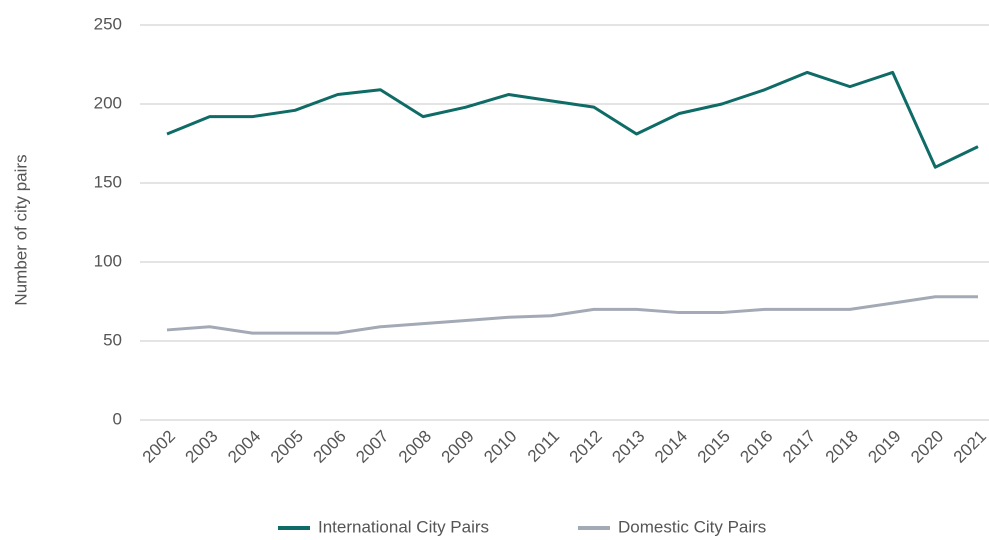 This screenshot has width=989, height=540. Describe the element at coordinates (403, 526) in the screenshot. I see `legend-label: International City Pairs` at that location.